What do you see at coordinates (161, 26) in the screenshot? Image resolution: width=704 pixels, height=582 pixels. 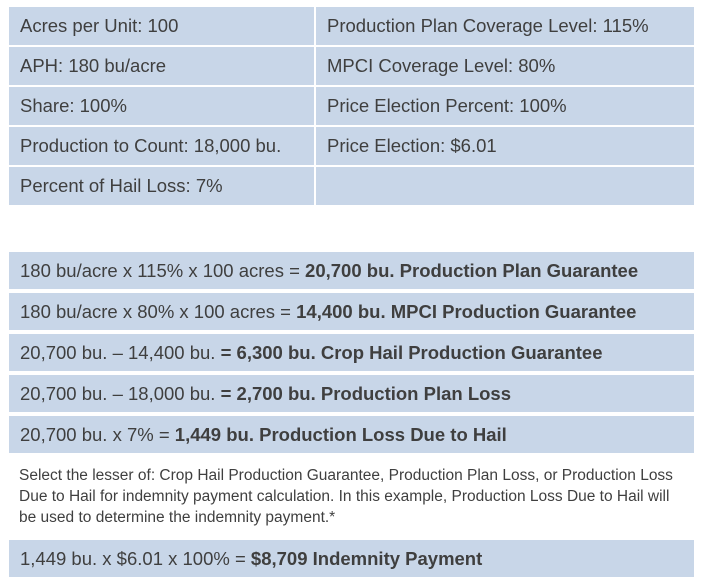 I see `acres-per-unit-cell: Acres per Unit: 100` at bounding box center [161, 26].